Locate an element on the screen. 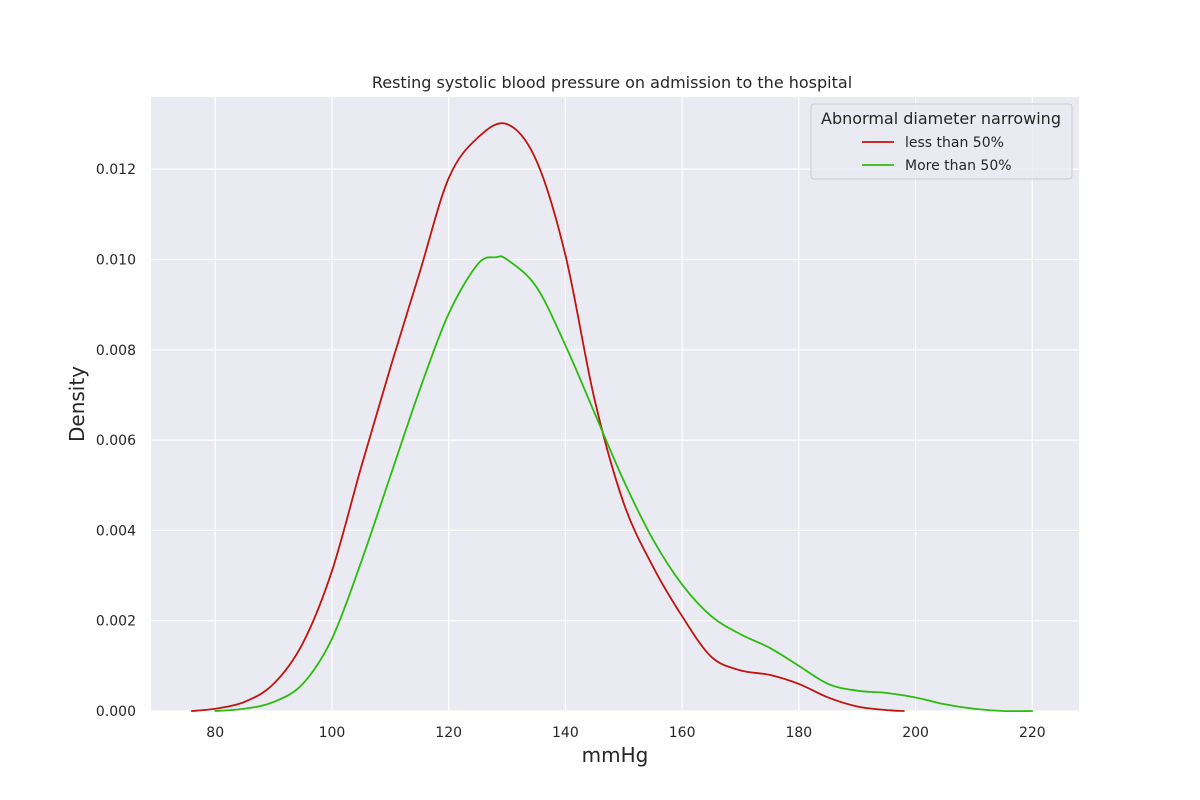 This screenshot has height=800, width=1200. y-tick-label: 0.004 is located at coordinates (116, 531).